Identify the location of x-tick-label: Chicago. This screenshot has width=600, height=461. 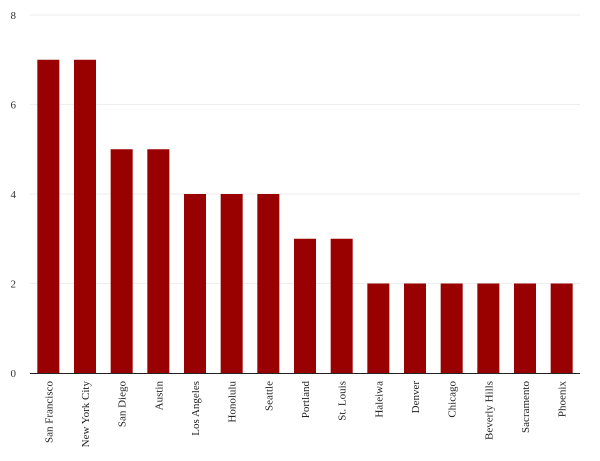
(453, 399).